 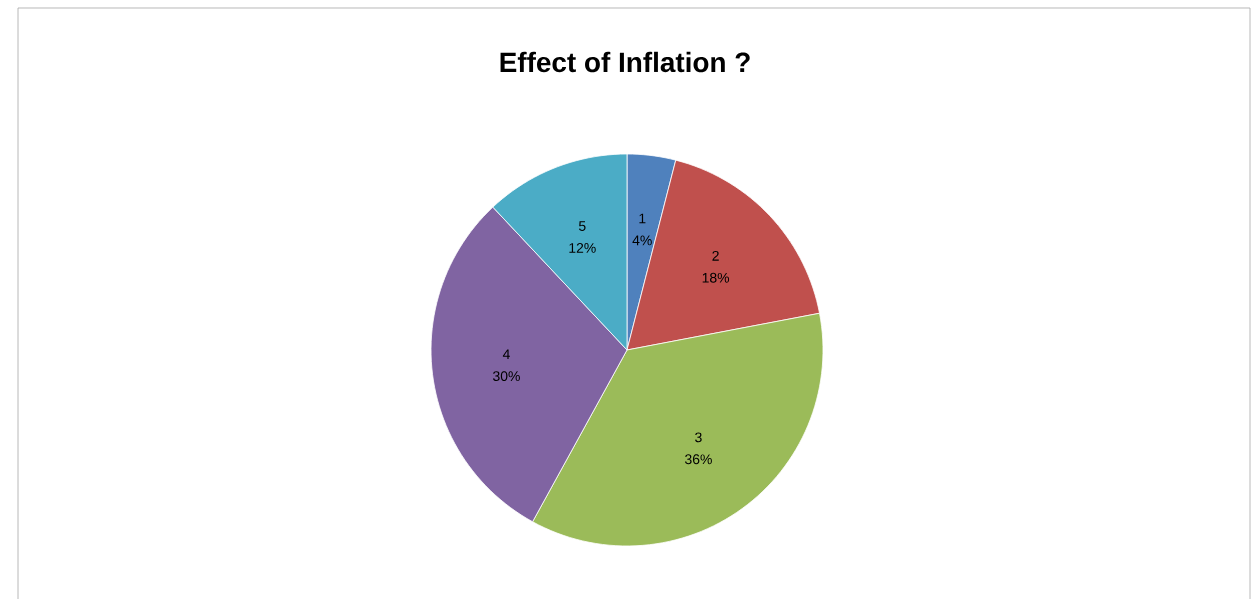 What do you see at coordinates (582, 247) in the screenshot?
I see `data-label: 12%` at bounding box center [582, 247].